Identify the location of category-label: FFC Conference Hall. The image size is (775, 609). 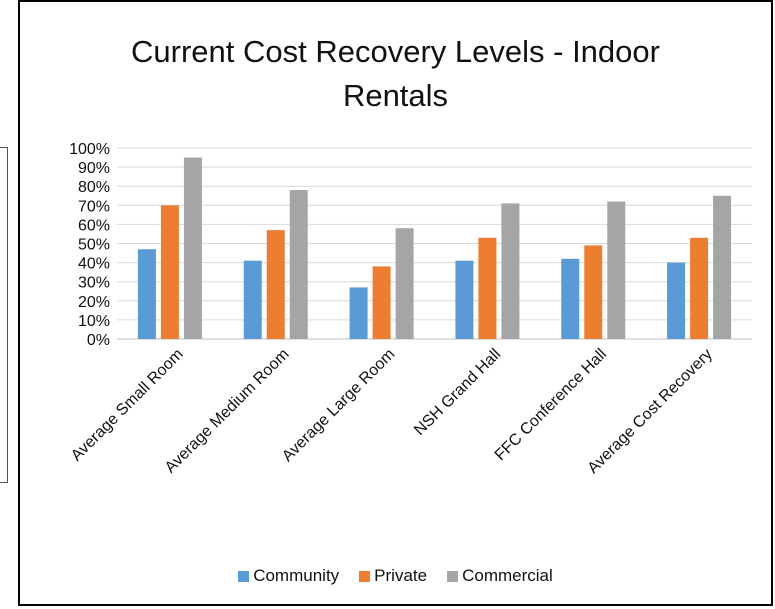
(551, 405).